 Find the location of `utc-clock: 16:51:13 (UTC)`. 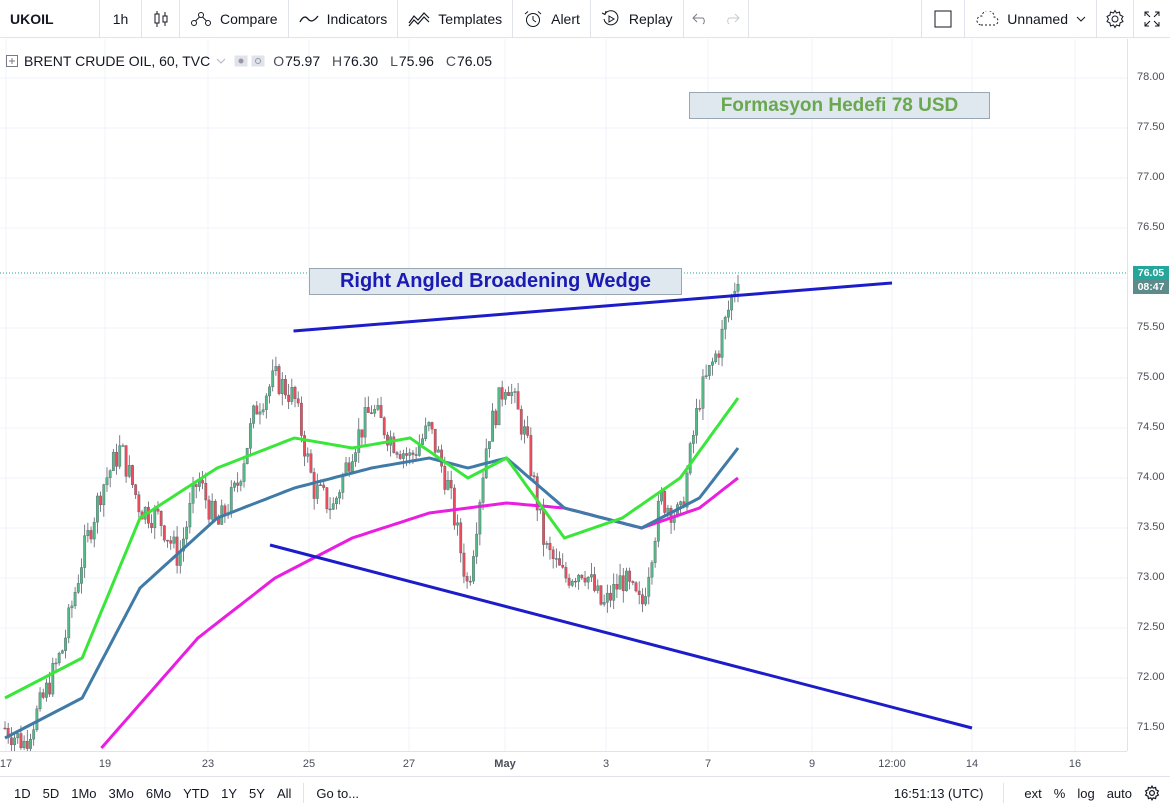

utc-clock: 16:51:13 (UTC) is located at coordinates (938, 793).